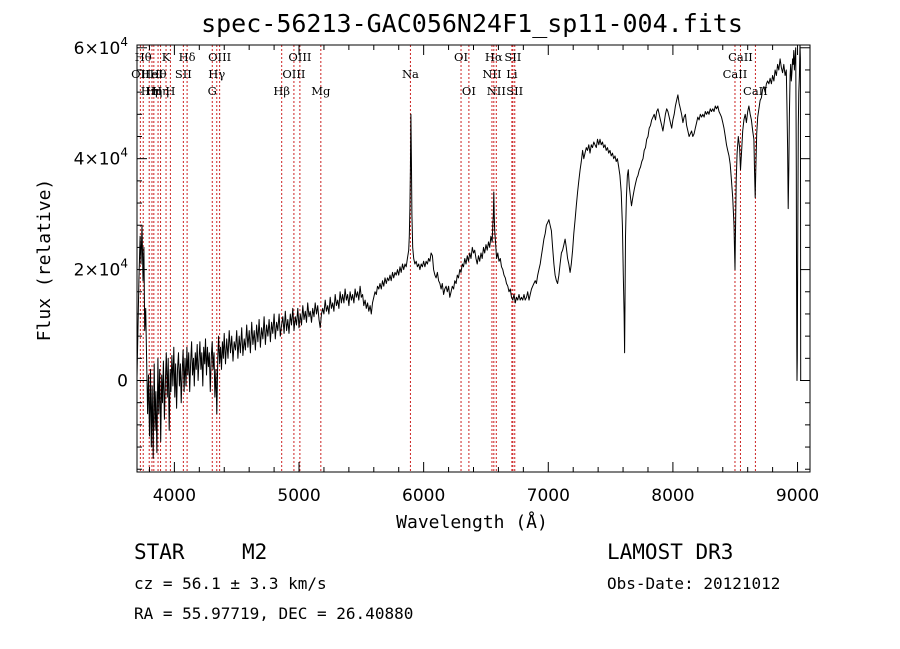 The image size is (900, 649). What do you see at coordinates (672, 496) in the screenshot?
I see `x-tick-label: 8000` at bounding box center [672, 496].